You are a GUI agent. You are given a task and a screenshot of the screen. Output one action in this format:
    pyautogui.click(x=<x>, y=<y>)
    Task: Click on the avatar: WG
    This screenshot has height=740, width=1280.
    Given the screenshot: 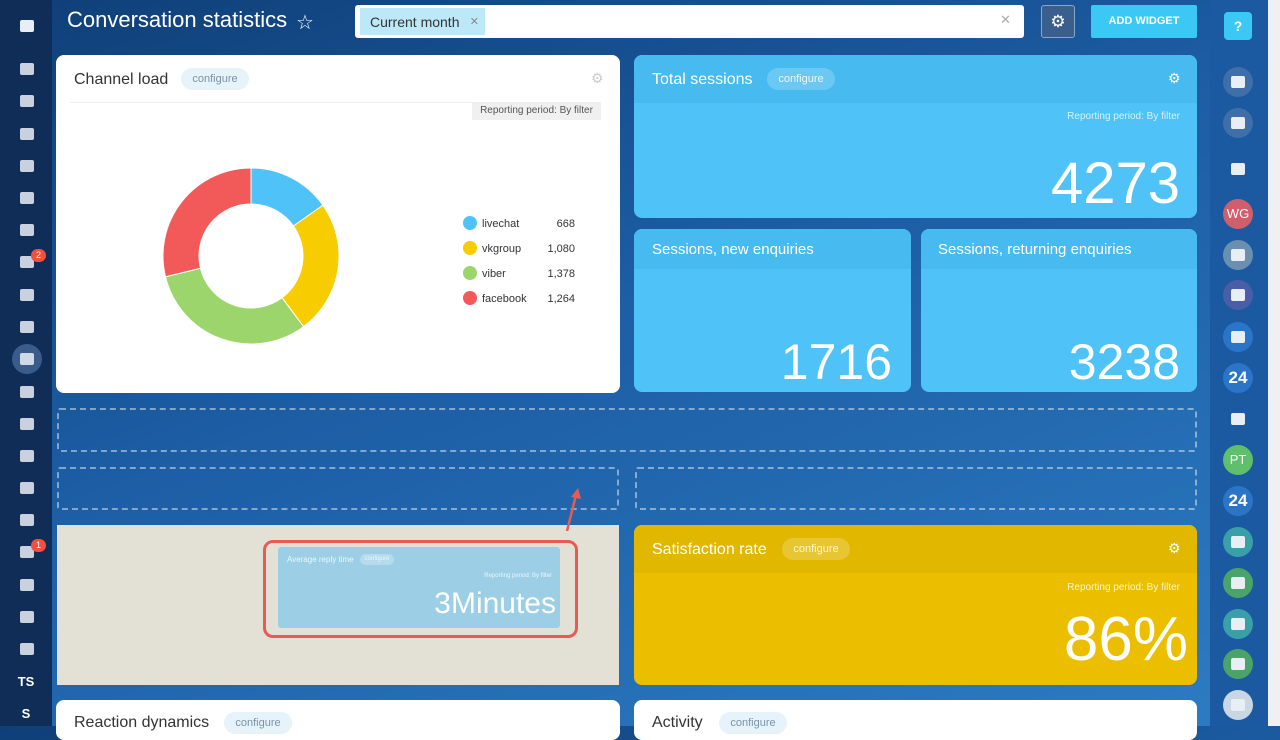 What is the action you would take?
    pyautogui.click(x=1238, y=214)
    